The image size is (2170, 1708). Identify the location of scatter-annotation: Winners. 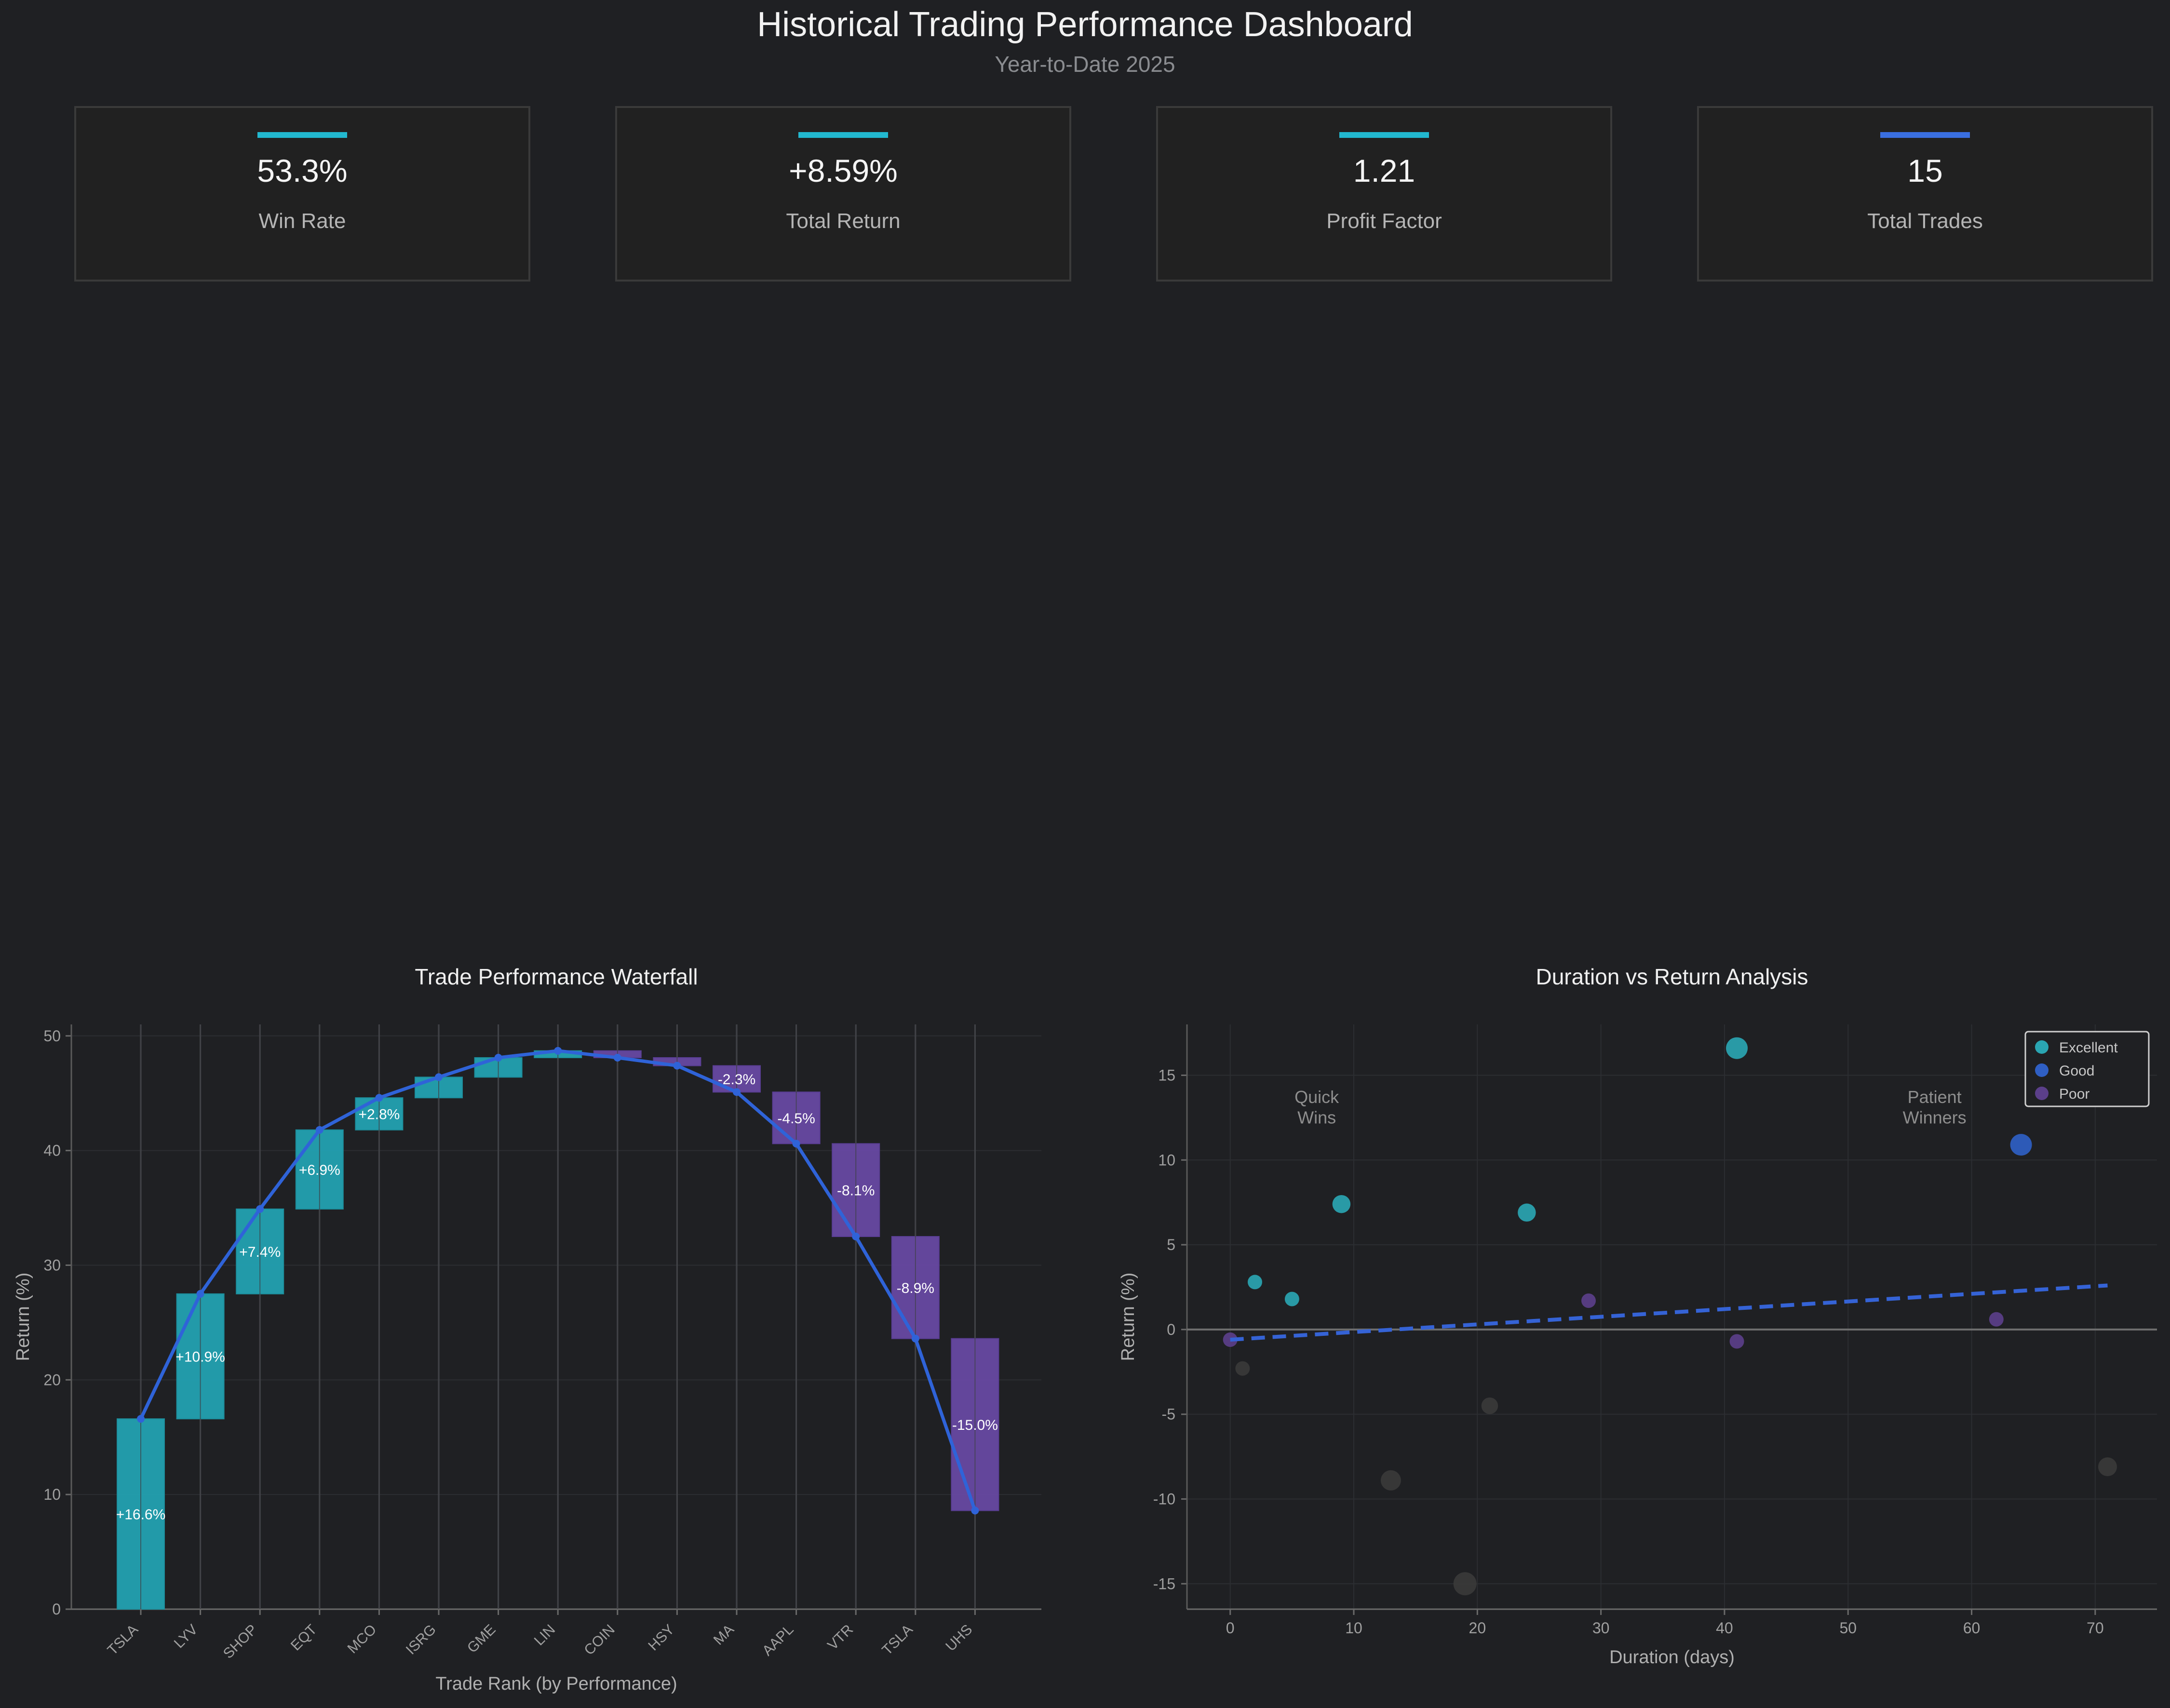
(1935, 1117).